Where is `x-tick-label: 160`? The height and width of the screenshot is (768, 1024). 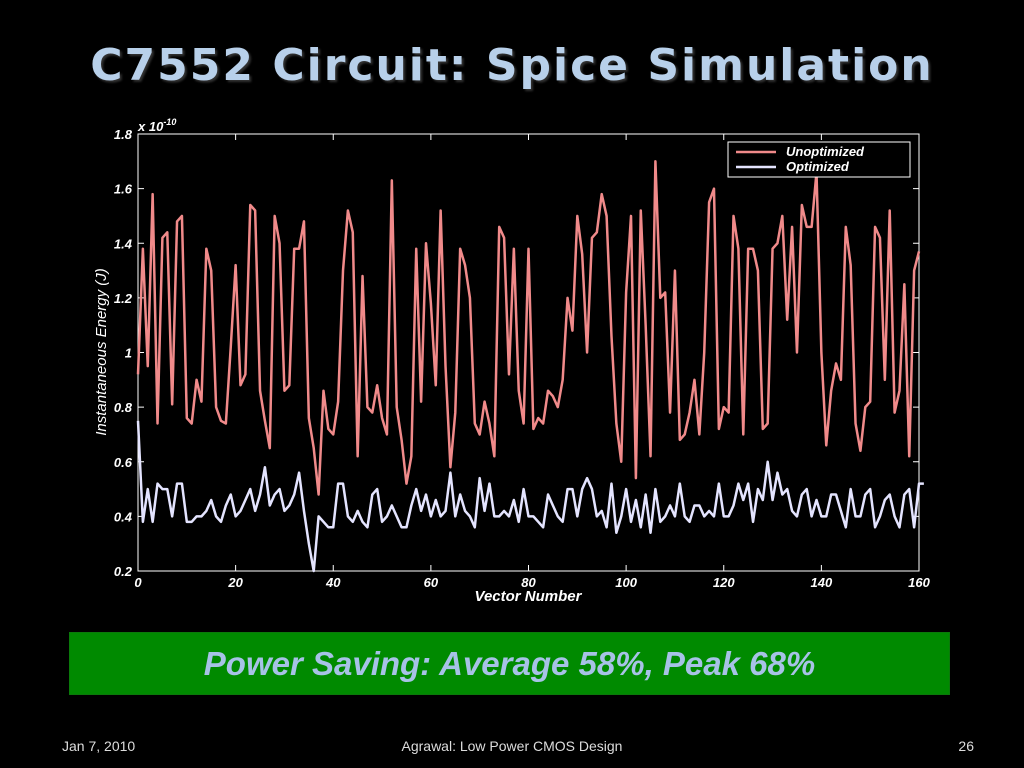 x-tick-label: 160 is located at coordinates (919, 582).